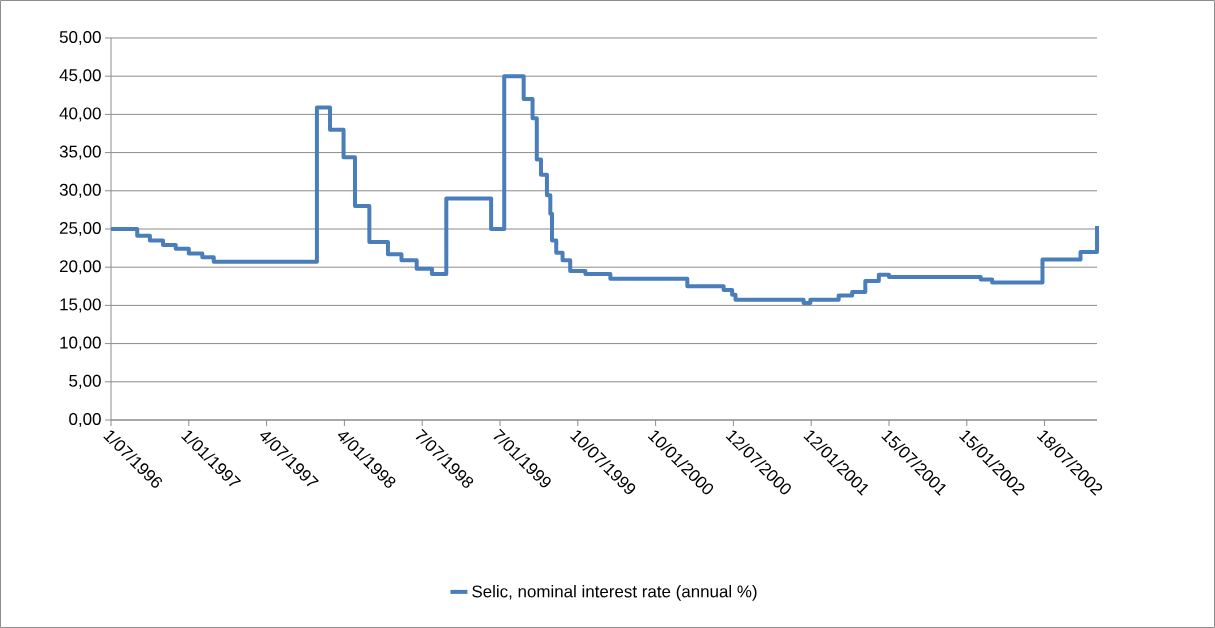  I want to click on y-tick-label: 15,00, so click(80, 305).